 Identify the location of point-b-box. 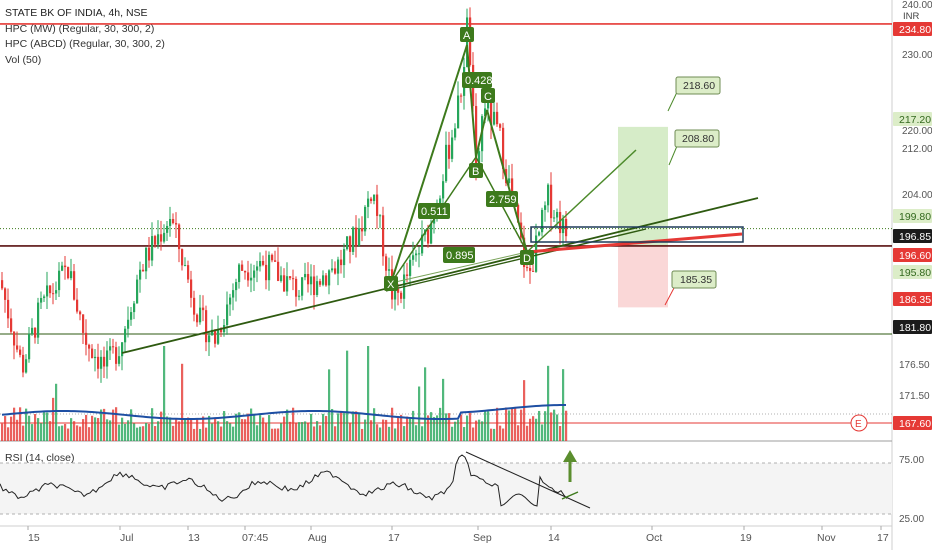
(476, 170).